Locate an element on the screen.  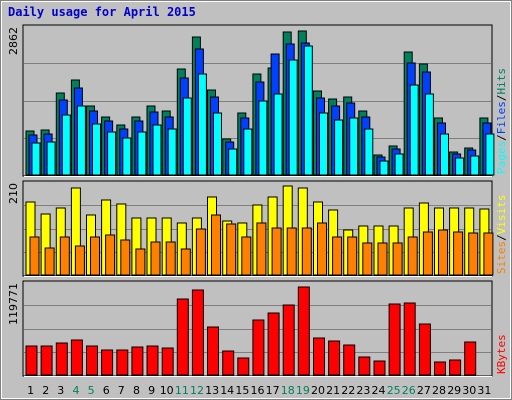
legend-part: KBytes is located at coordinates (501, 354).